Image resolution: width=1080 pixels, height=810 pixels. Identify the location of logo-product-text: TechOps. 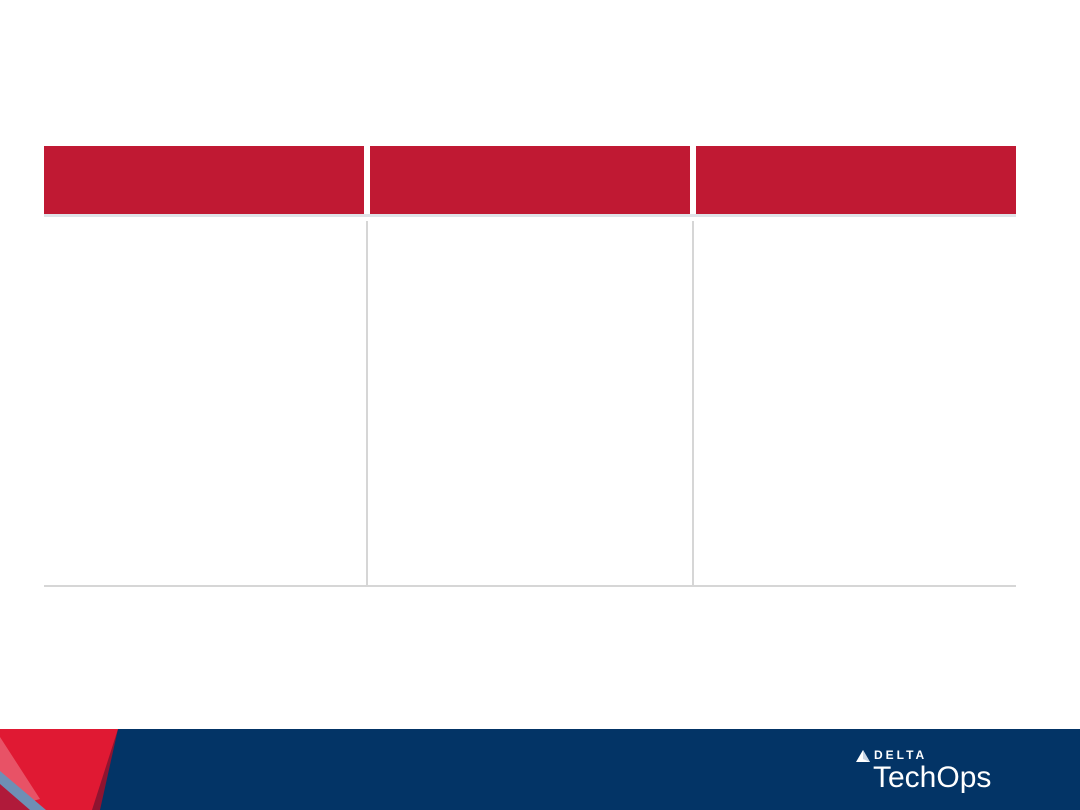
(932, 777).